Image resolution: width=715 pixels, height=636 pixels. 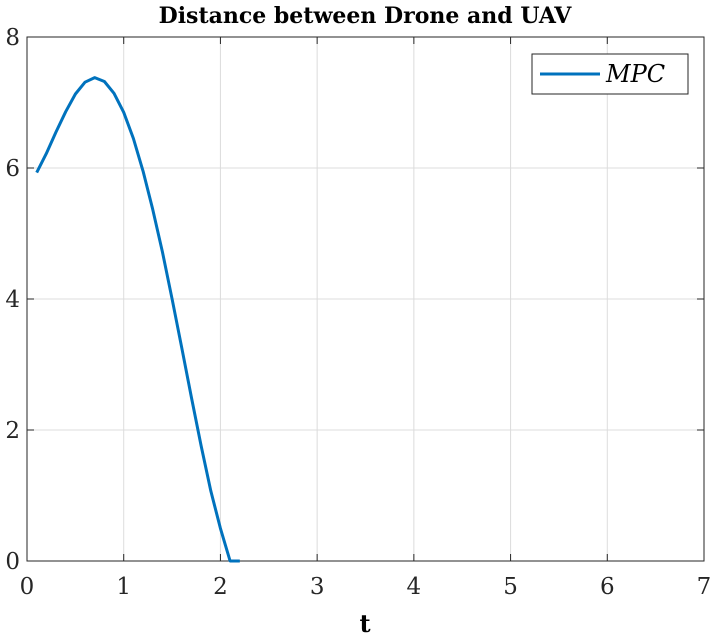 I want to click on x-tick-label: 2, so click(x=220, y=587).